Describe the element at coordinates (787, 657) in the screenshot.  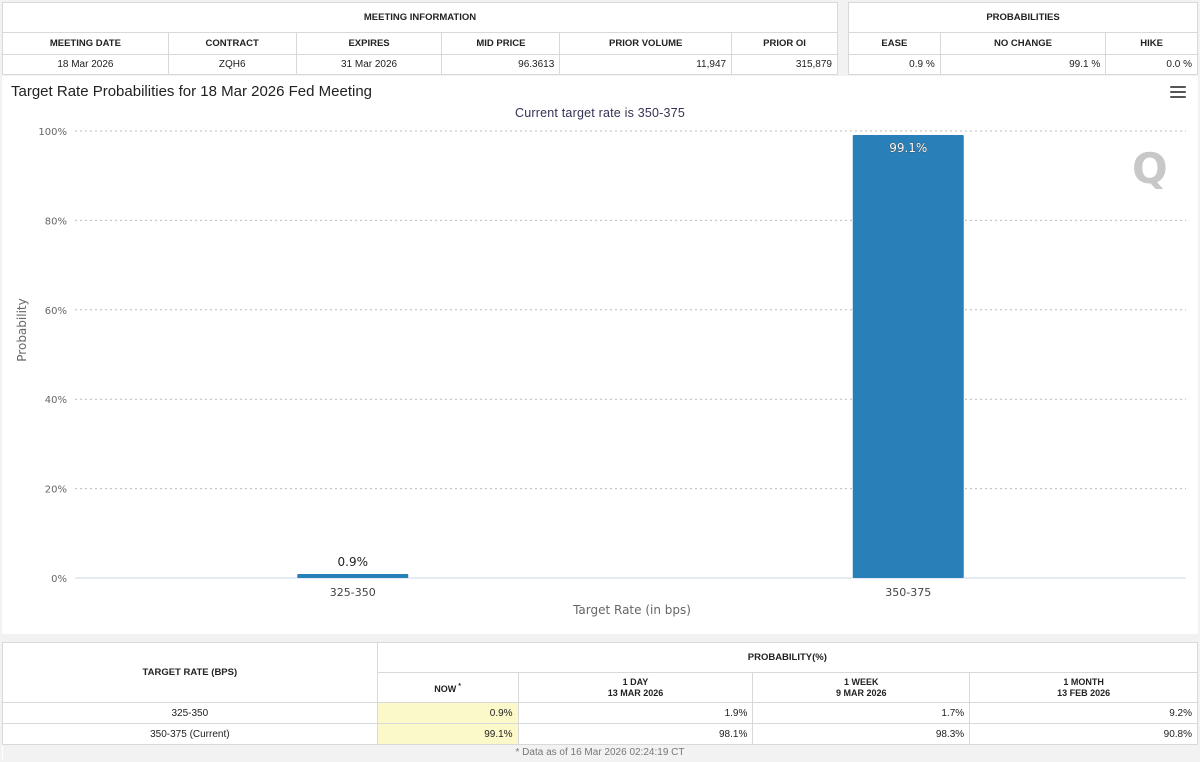
I see `header-probability: PROBABILITY(%)` at that location.